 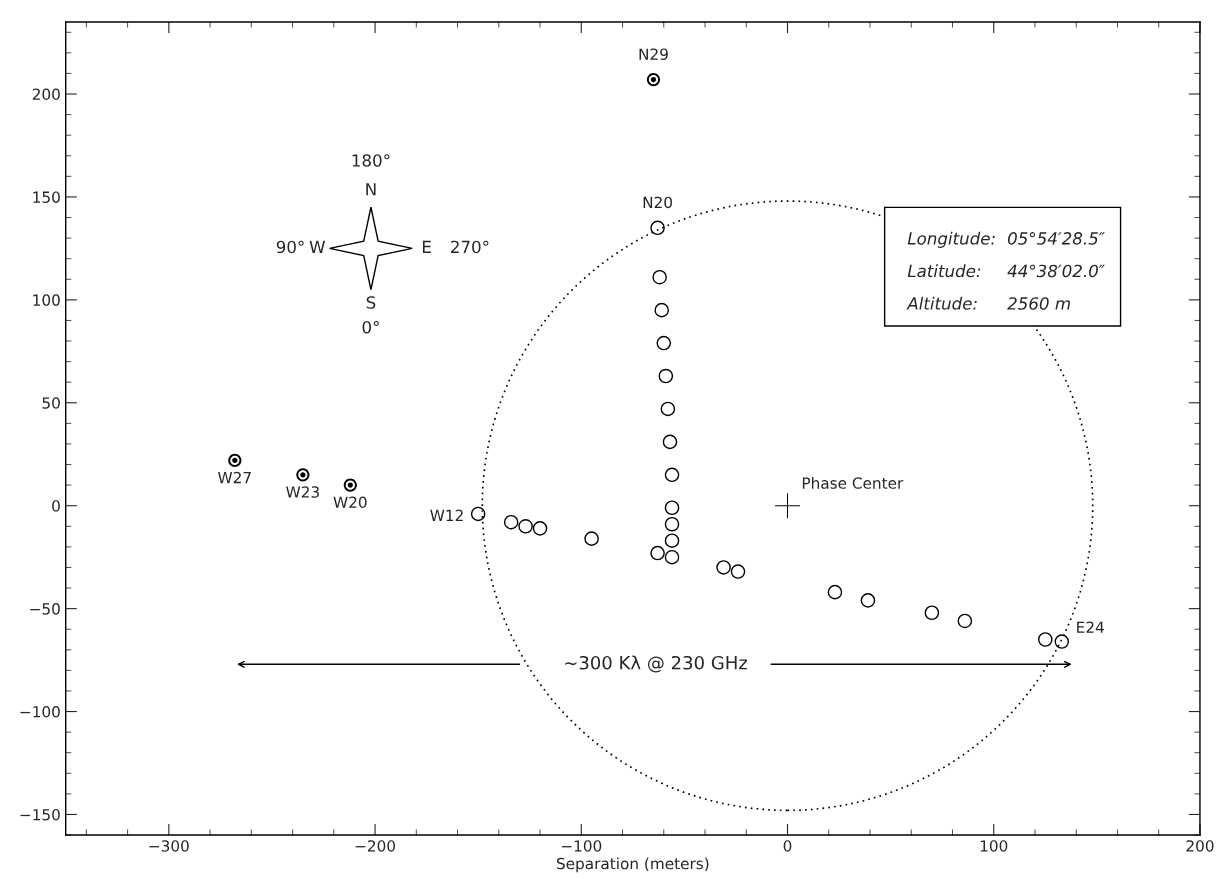 What do you see at coordinates (51, 403) in the screenshot?
I see `y-tick-label: 50` at bounding box center [51, 403].